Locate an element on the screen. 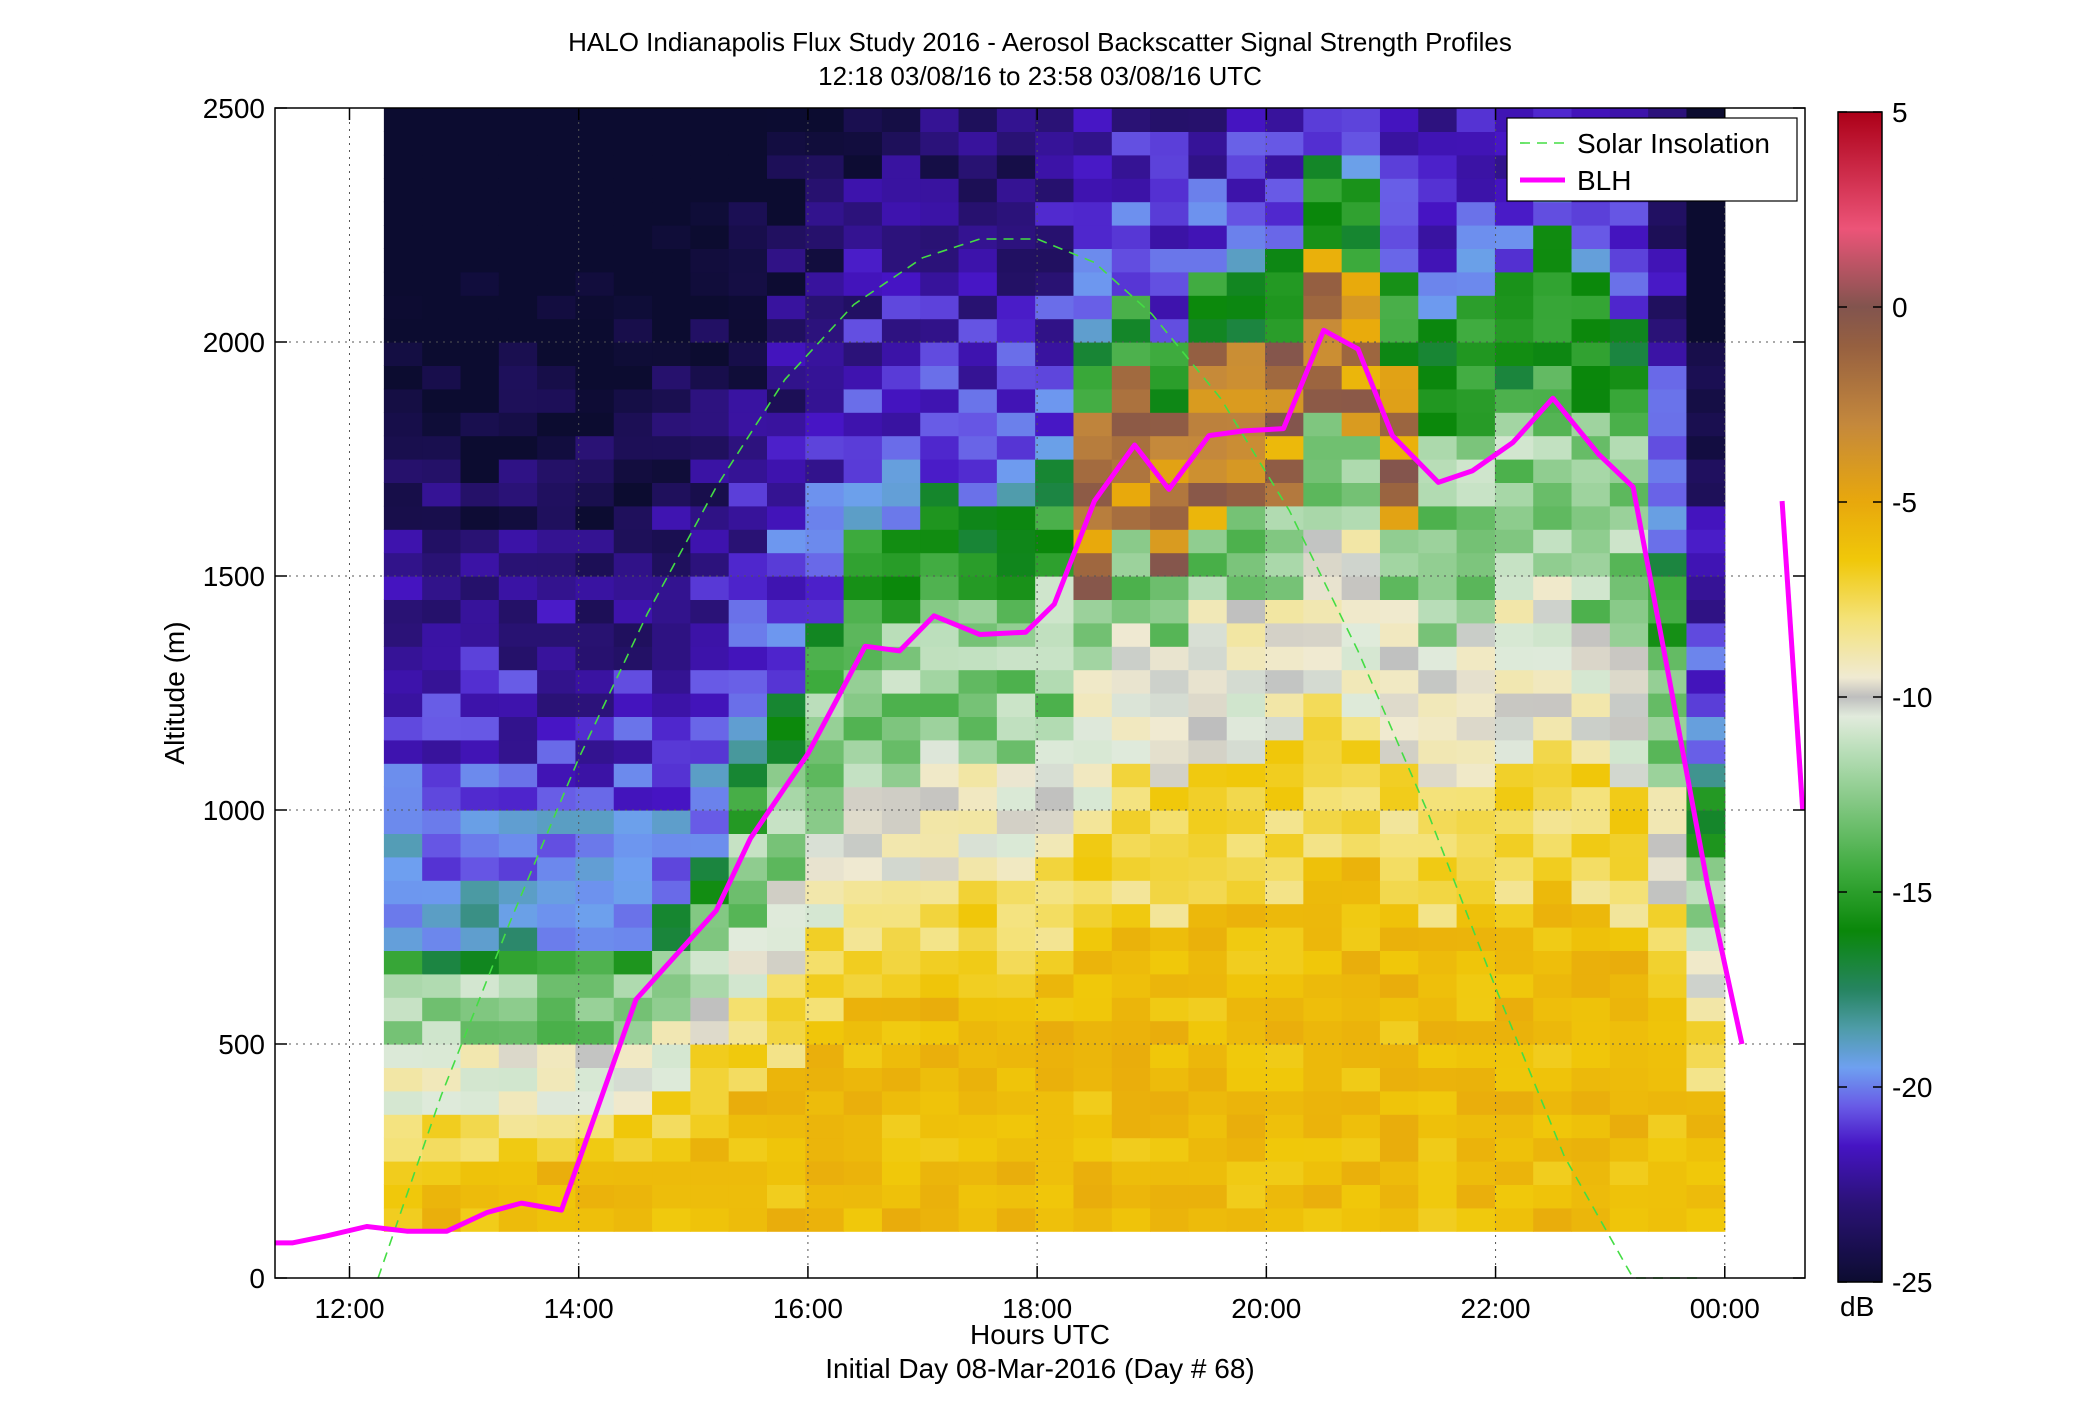  x-axis-sublabel: Initial Day 08-Mar-2016 (Day # 68) is located at coordinates (1040, 1368).